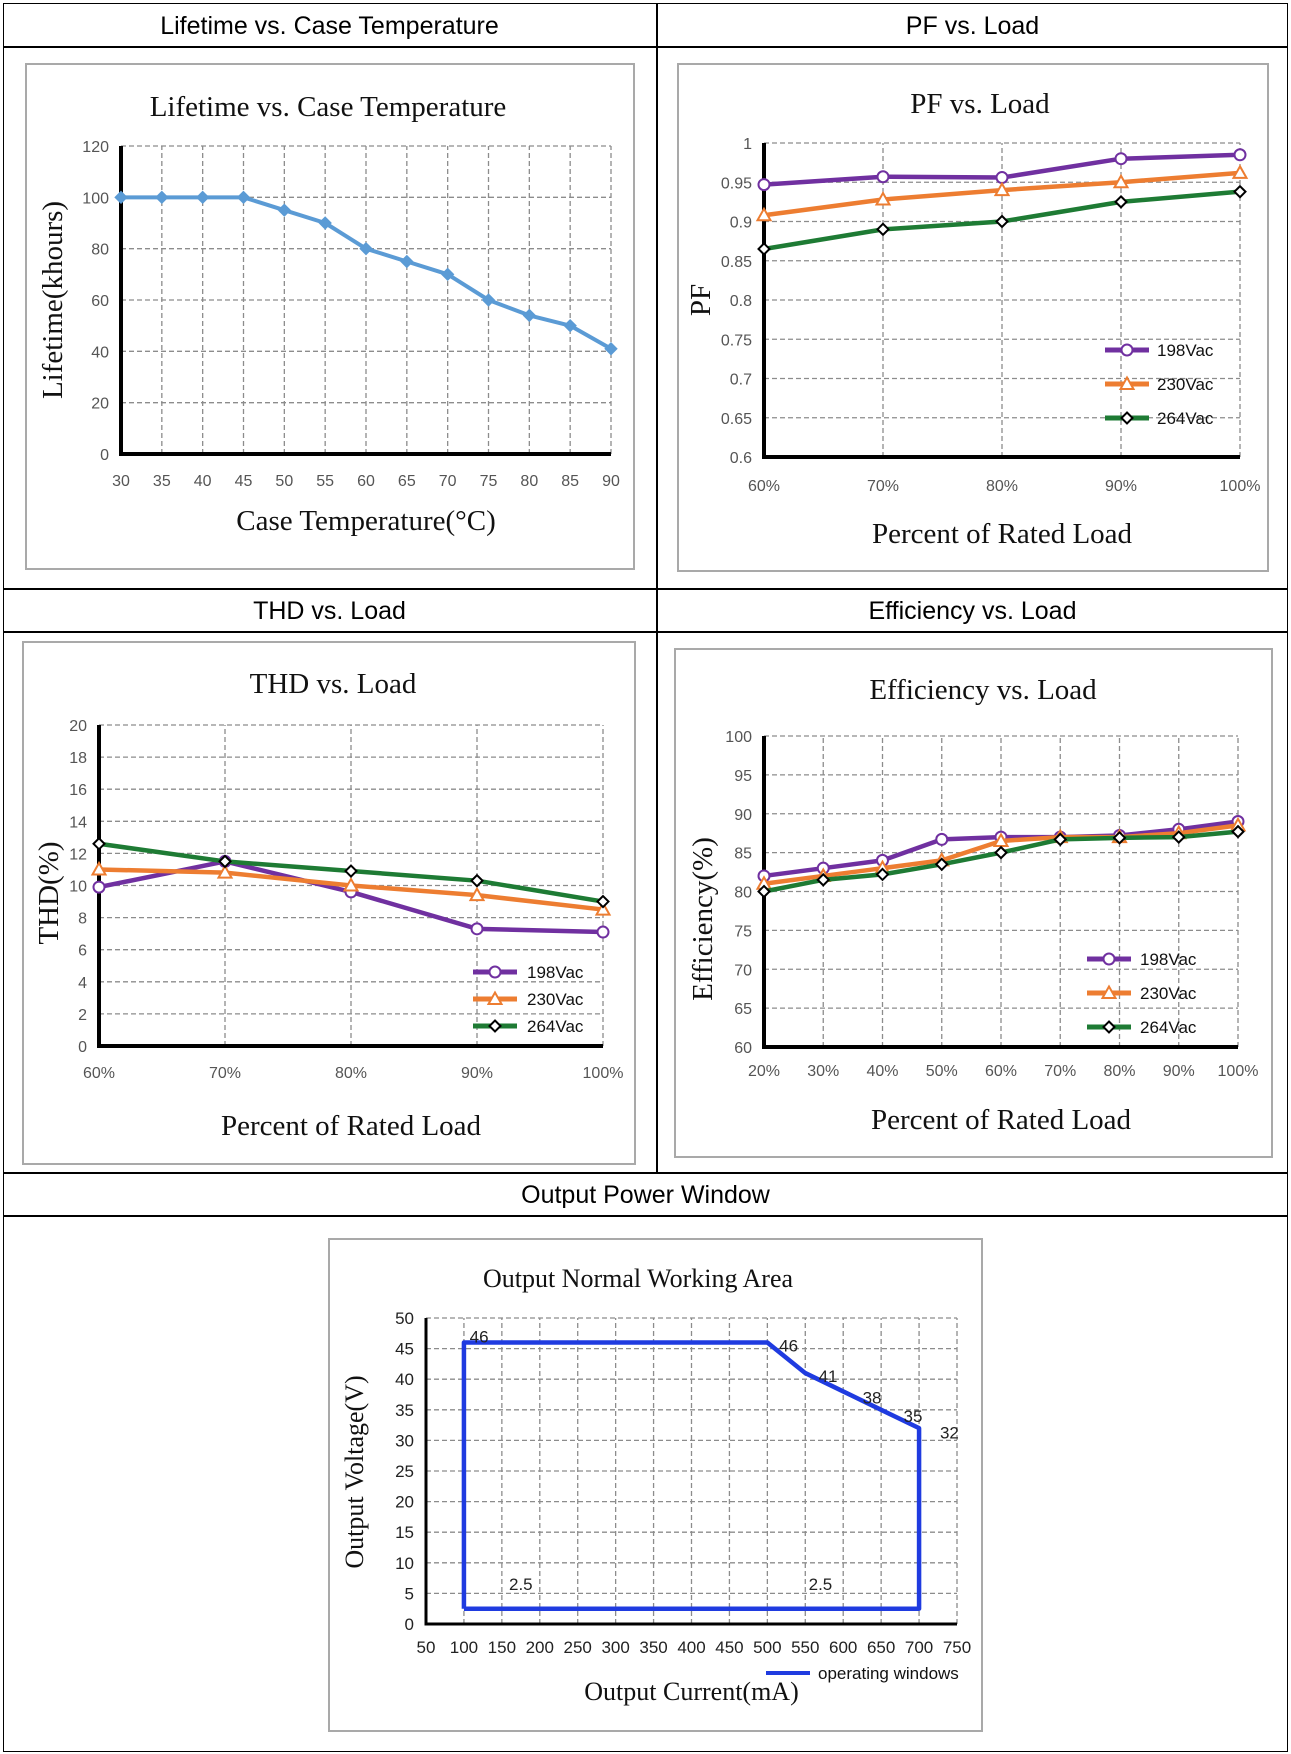  I want to click on chart1-ytick-label: 120, so click(95, 147).